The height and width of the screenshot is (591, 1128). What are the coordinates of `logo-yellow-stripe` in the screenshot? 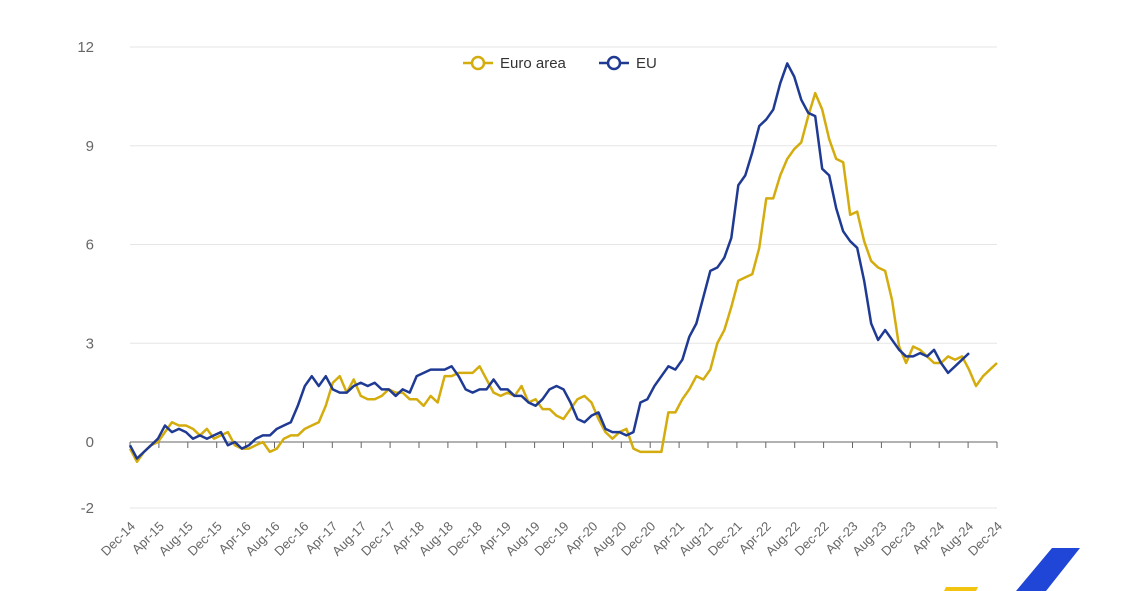 It's located at (961, 589).